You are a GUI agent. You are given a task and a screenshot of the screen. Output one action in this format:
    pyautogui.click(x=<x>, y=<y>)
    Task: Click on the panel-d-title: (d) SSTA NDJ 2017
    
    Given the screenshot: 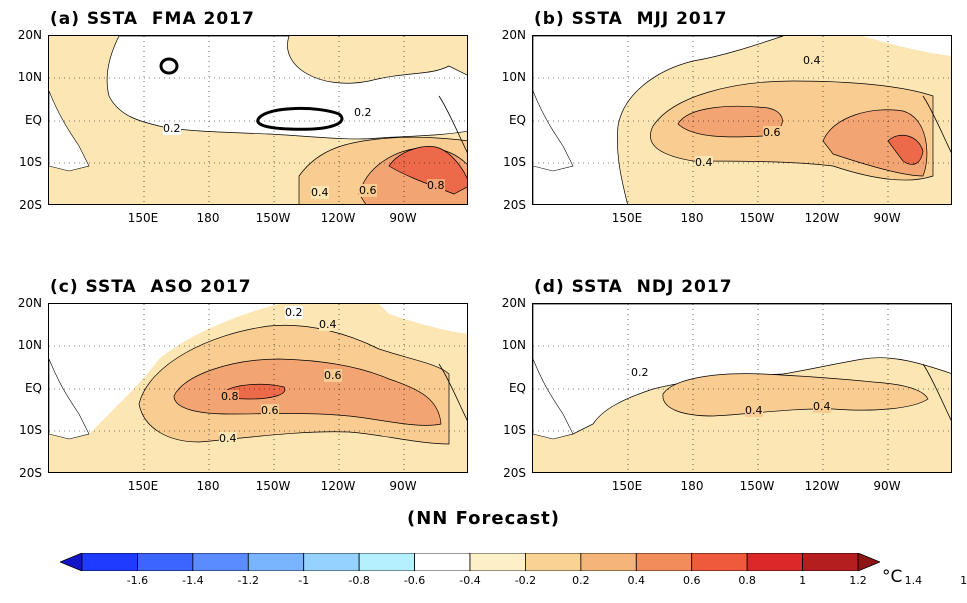 What is the action you would take?
    pyautogui.click(x=633, y=287)
    